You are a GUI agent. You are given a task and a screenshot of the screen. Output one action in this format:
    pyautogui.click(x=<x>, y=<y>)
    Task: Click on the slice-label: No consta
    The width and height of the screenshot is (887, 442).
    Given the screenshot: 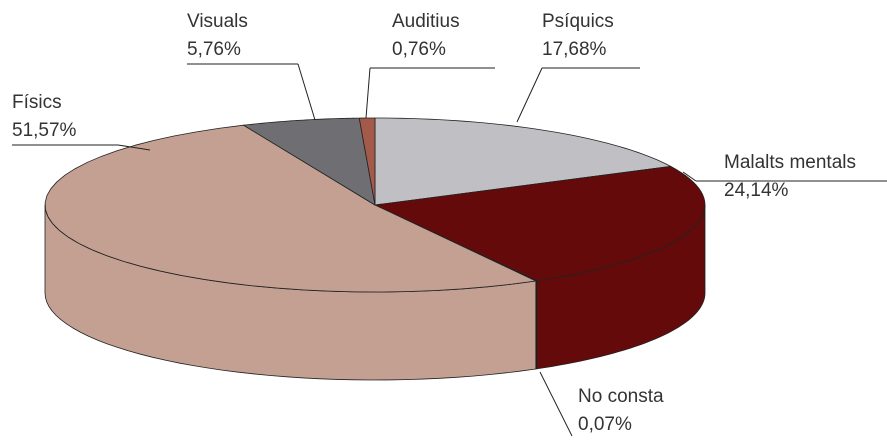 What is the action you would take?
    pyautogui.click(x=621, y=396)
    